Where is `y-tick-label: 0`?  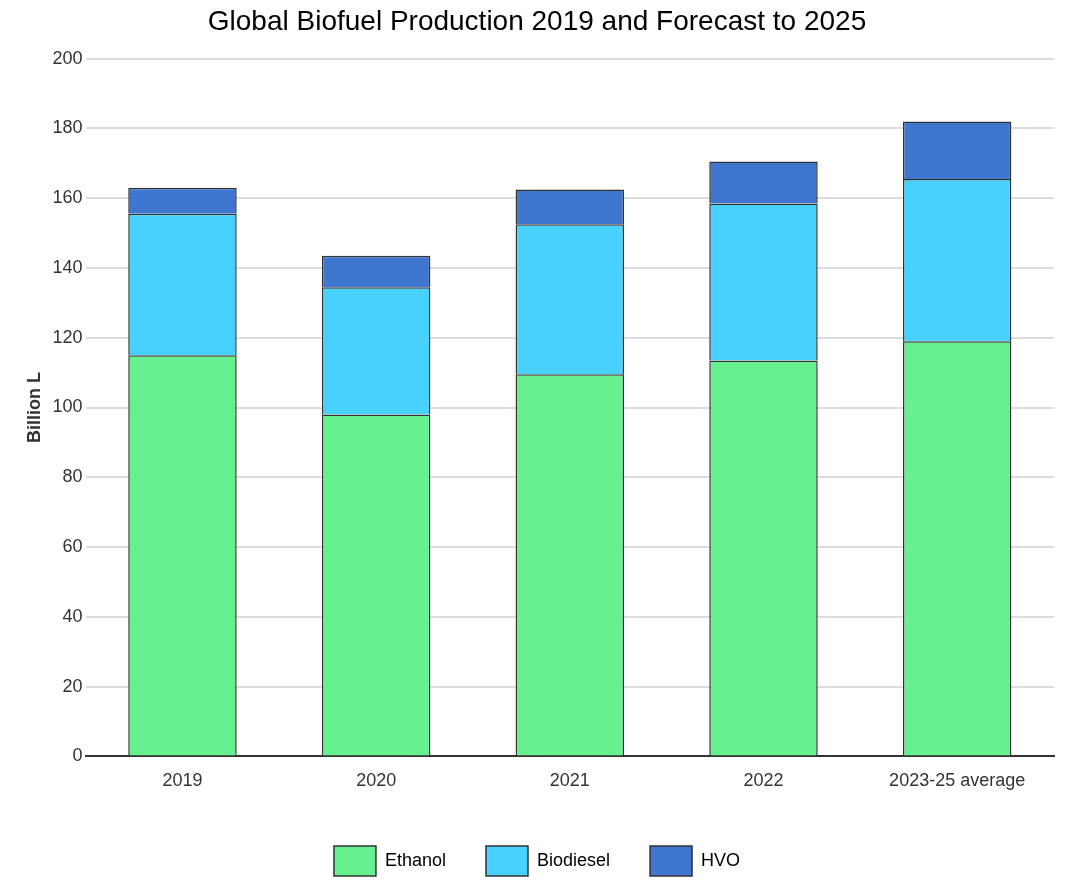
y-tick-label: 0 is located at coordinates (77, 755).